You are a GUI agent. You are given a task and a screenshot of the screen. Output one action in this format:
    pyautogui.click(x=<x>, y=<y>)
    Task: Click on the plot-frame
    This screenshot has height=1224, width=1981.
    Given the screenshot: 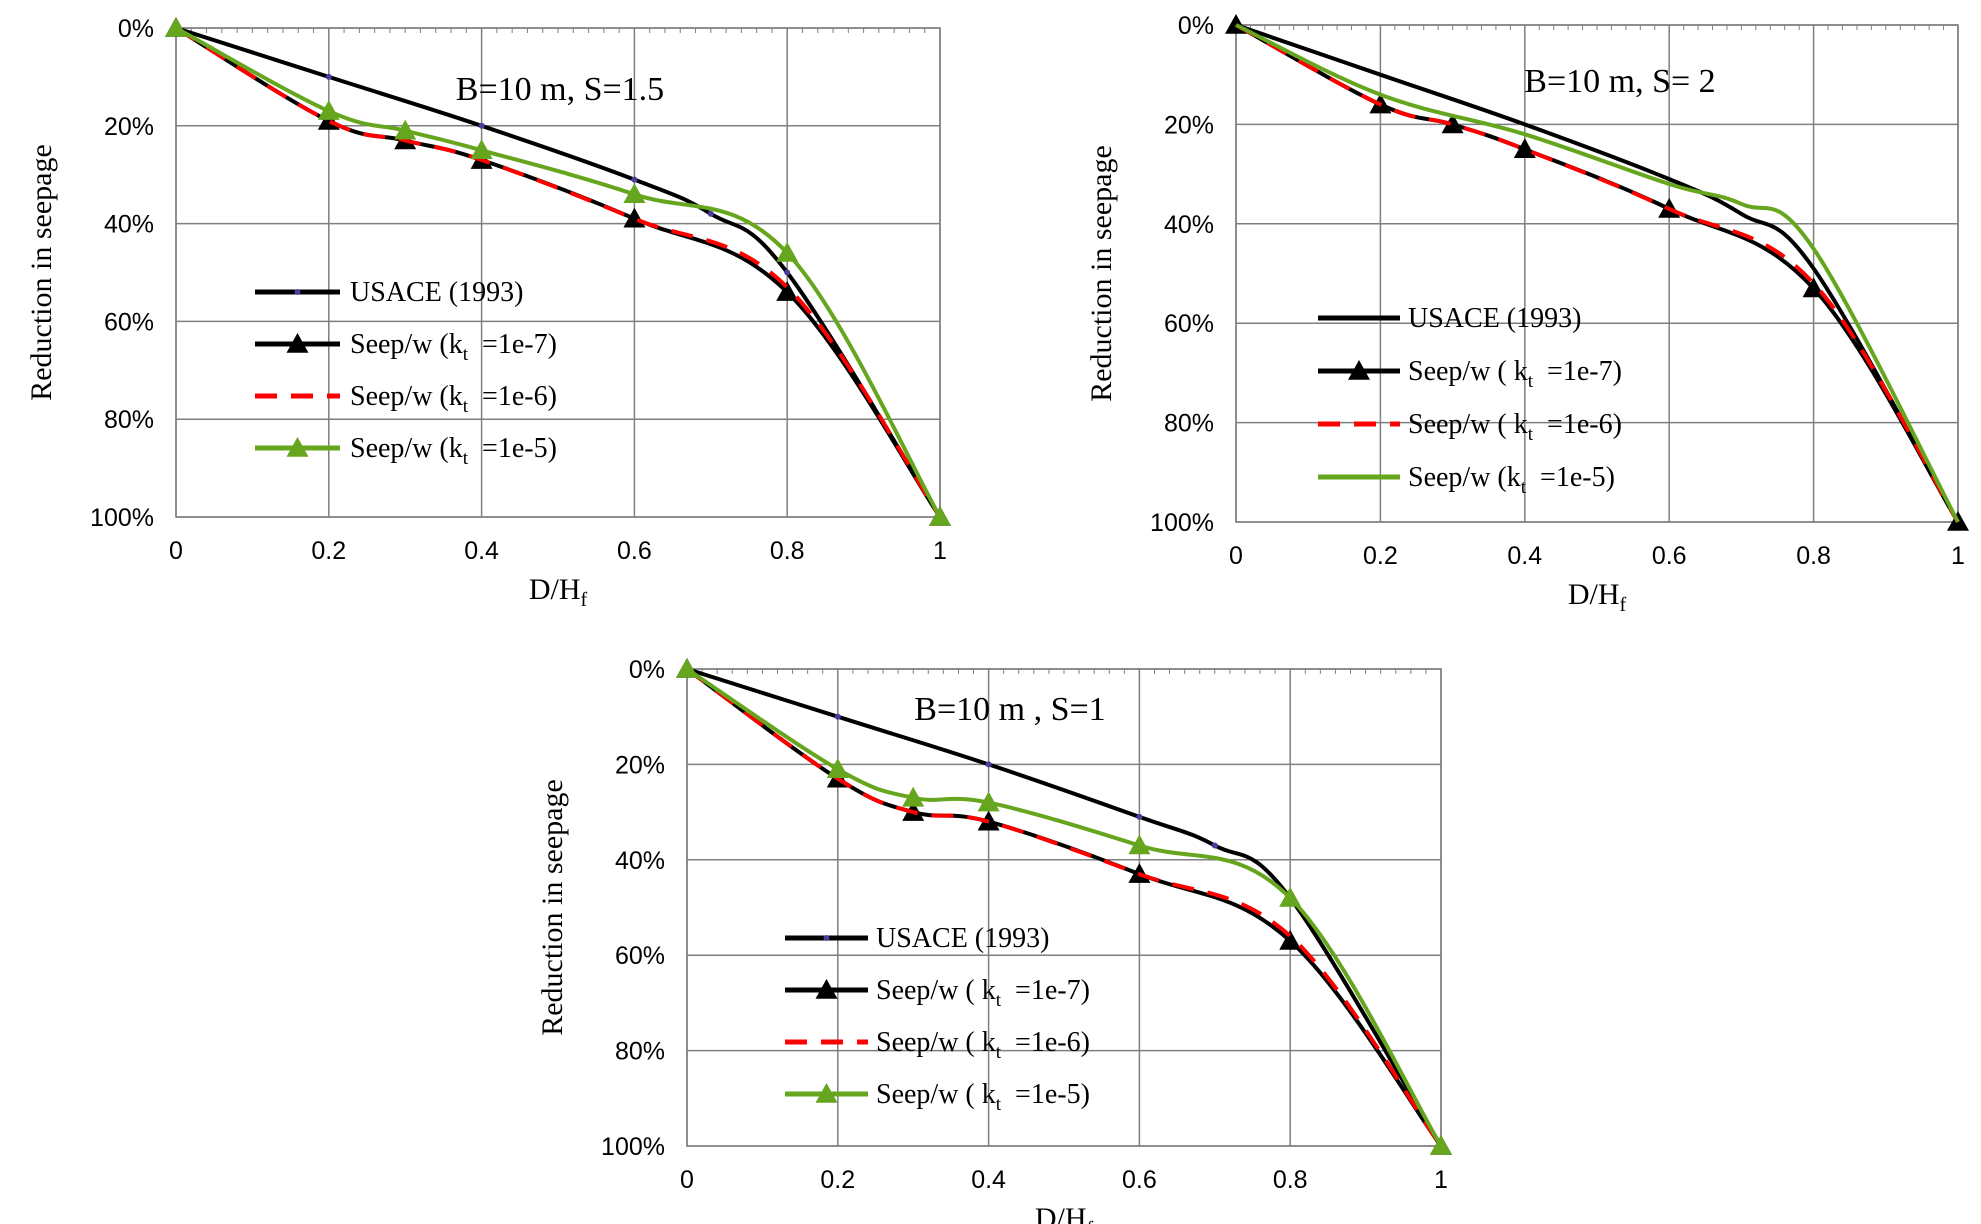 What is the action you would take?
    pyautogui.click(x=1064, y=907)
    